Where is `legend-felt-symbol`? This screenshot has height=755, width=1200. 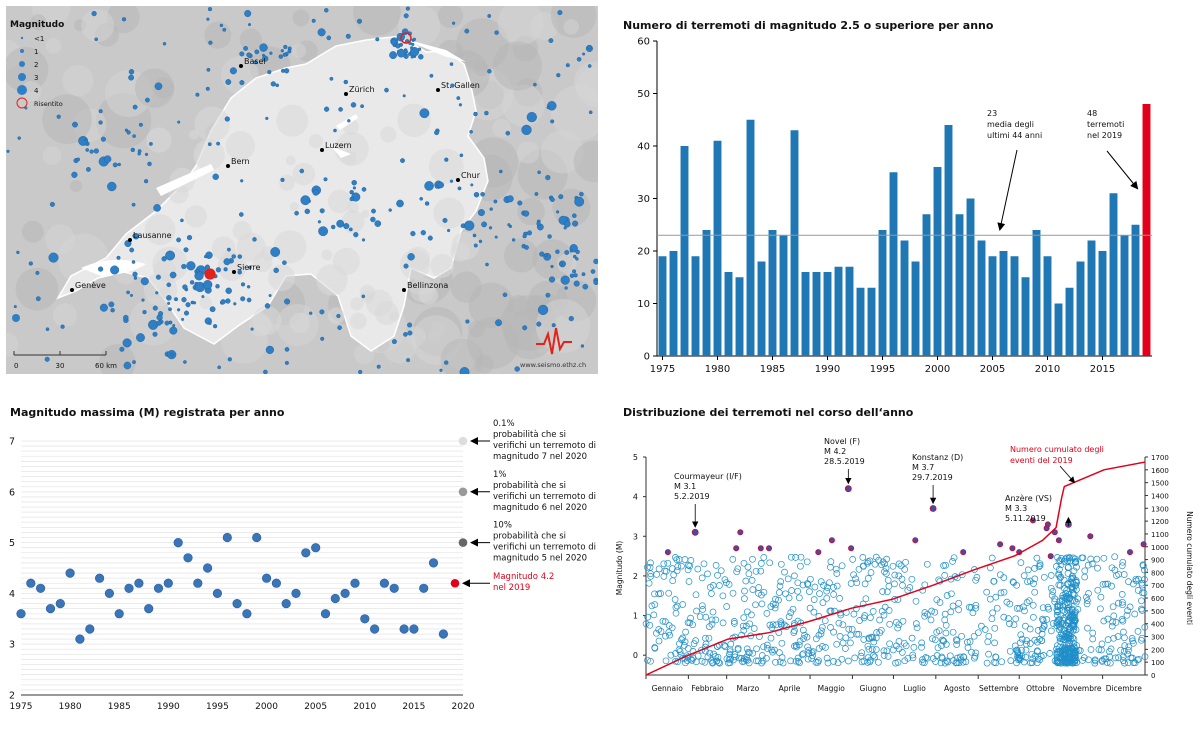
legend-felt-symbol is located at coordinates (22, 103).